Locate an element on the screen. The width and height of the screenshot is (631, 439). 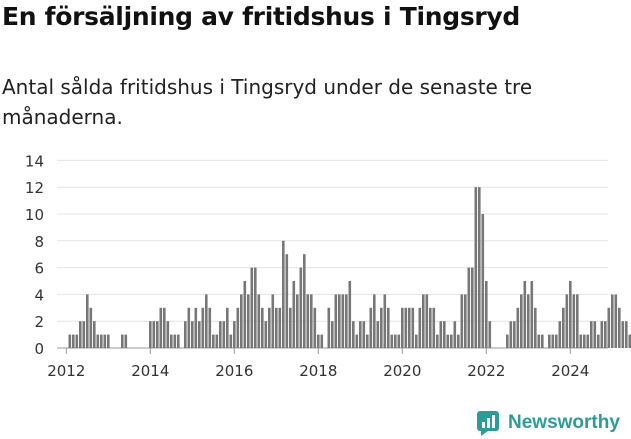
x-tick-label: 2024 is located at coordinates (570, 371).